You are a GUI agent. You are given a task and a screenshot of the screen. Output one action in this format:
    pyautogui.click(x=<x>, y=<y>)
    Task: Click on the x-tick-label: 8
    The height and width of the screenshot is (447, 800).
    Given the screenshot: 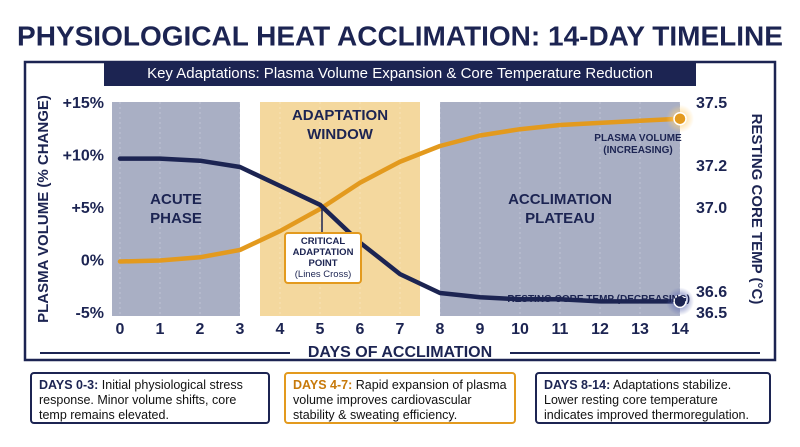 What is the action you would take?
    pyautogui.click(x=440, y=329)
    